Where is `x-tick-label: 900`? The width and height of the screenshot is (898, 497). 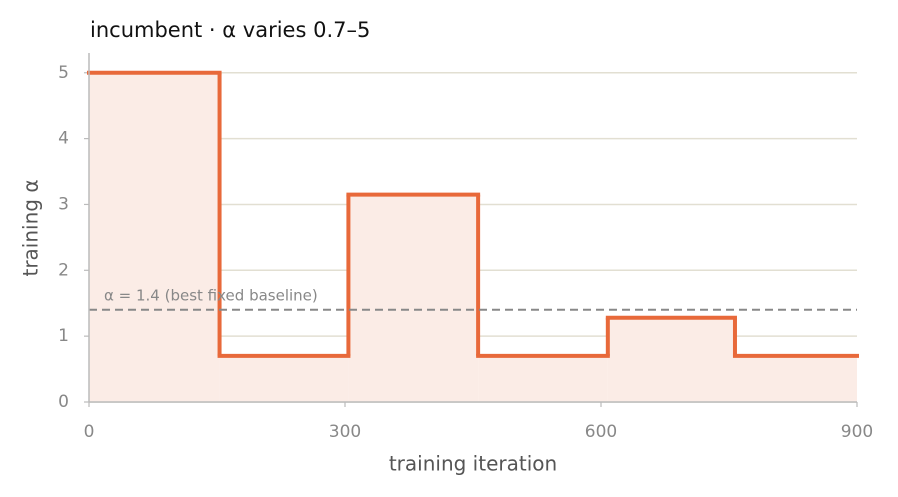 x-tick-label: 900 is located at coordinates (857, 432).